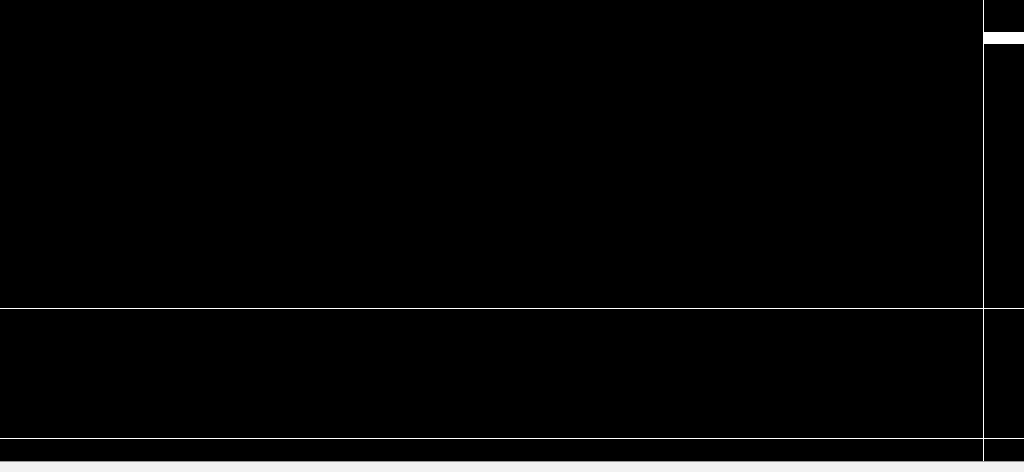  Describe the element at coordinates (1004, 38) in the screenshot. I see `current-price-box` at that location.